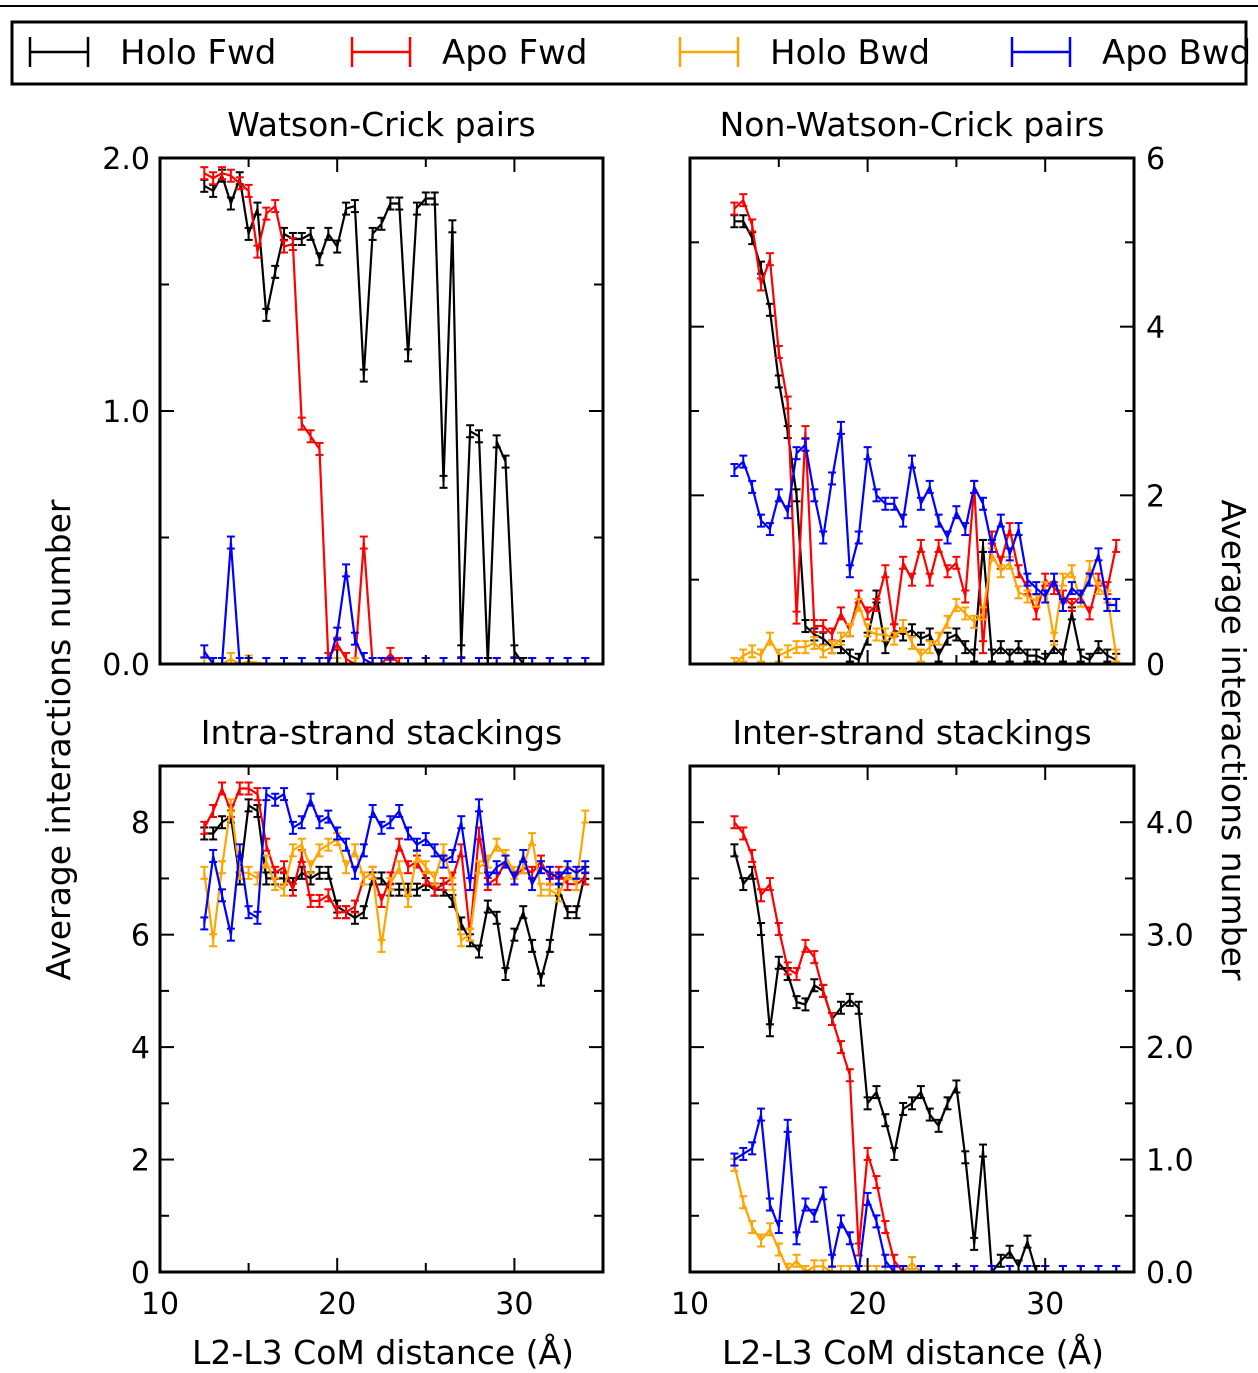 Image resolution: width=1258 pixels, height=1373 pixels. What do you see at coordinates (1170, 1273) in the screenshot?
I see `y-tick-label: 0.0` at bounding box center [1170, 1273].